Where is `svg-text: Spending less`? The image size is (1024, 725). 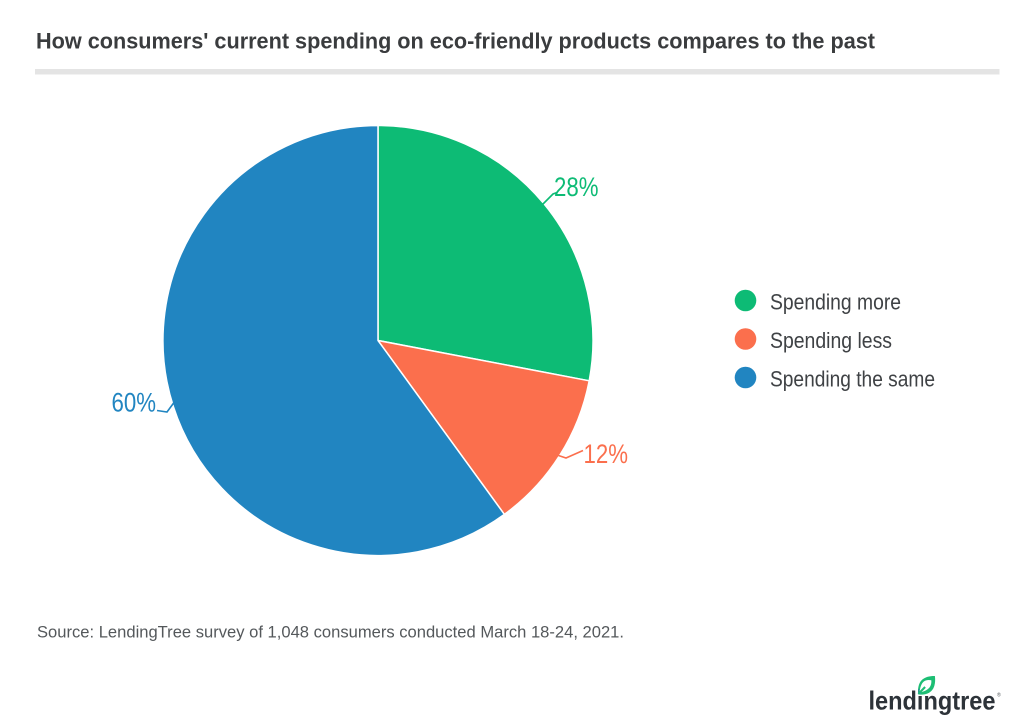 svg-text: Spending less is located at coordinates (831, 340).